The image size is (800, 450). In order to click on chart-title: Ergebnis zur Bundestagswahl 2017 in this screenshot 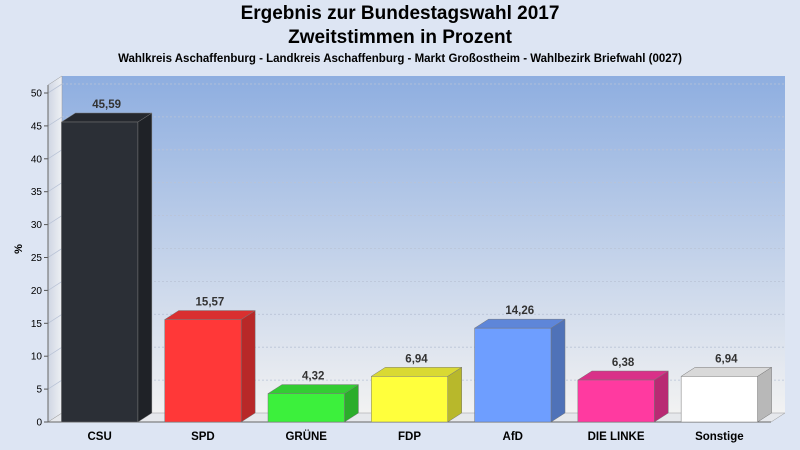, I will do `click(400, 13)`.